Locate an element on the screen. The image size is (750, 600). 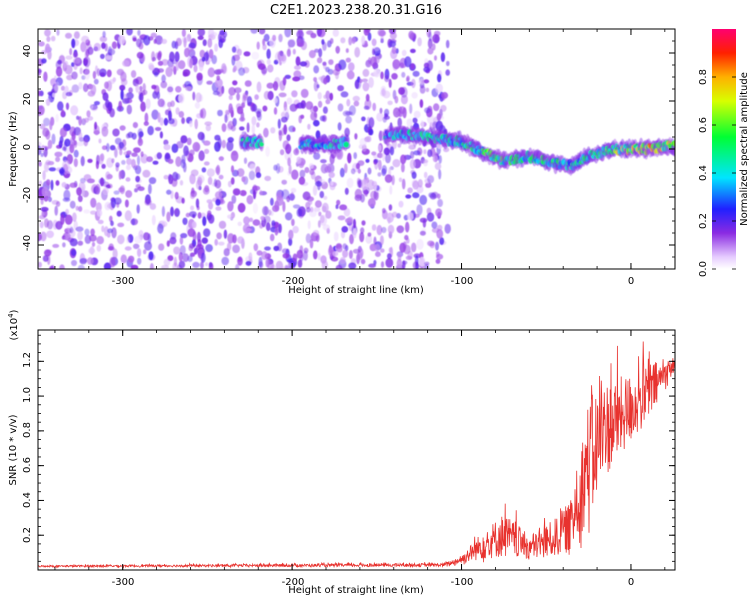
bottom-y-tick-label: 1.2 is located at coordinates (27, 360).